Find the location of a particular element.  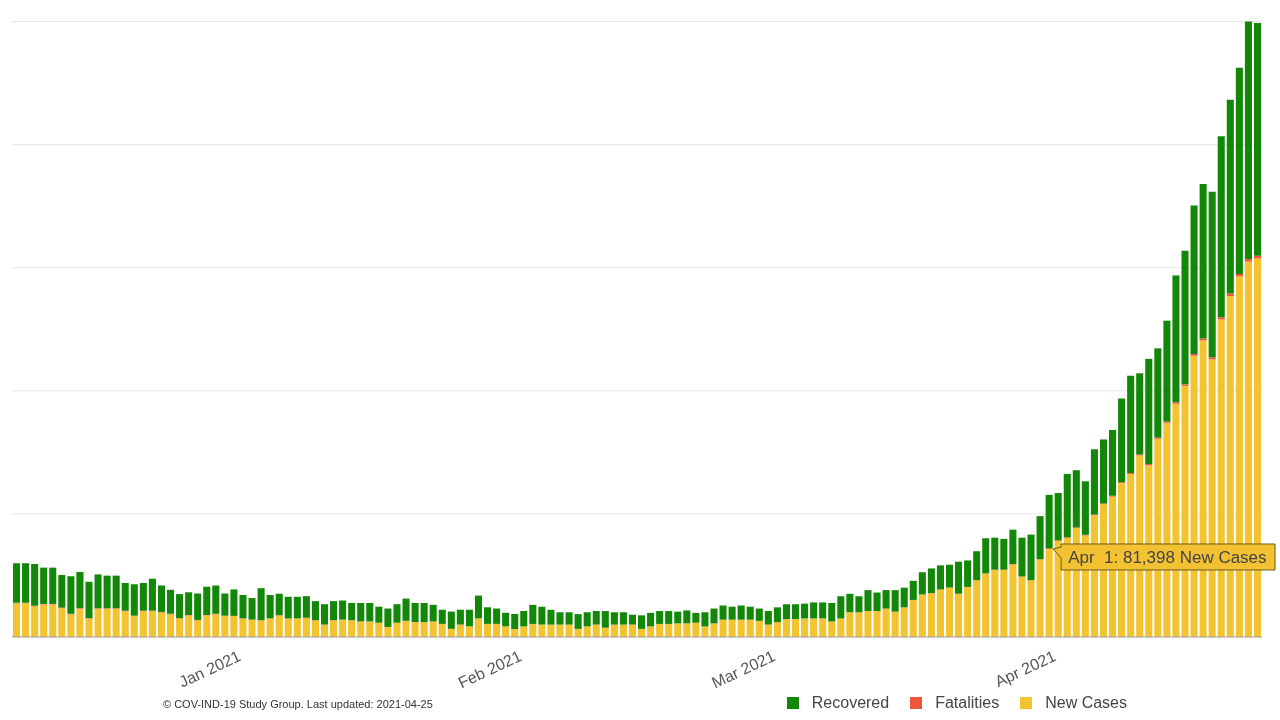

x-tick-label: Apr 2021 is located at coordinates (1025, 669).